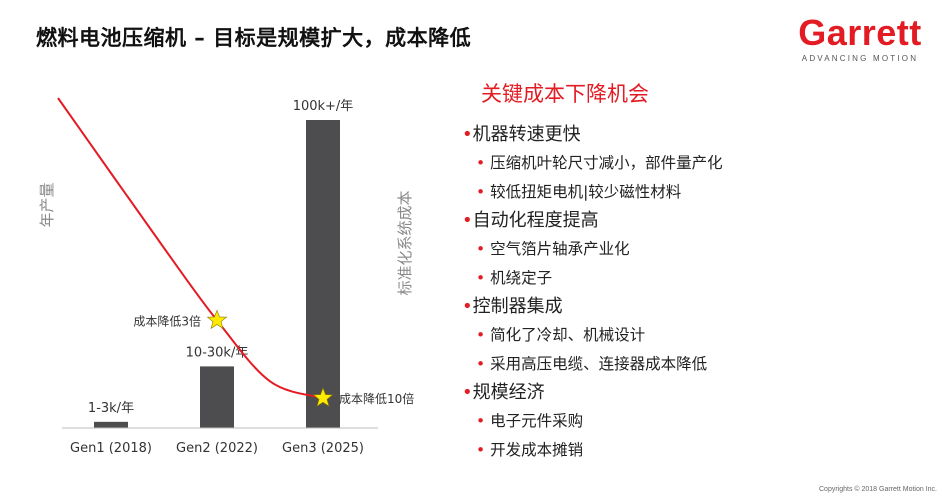 The width and height of the screenshot is (949, 499). I want to click on sub-bullet-item: • 开发成本摊销, so click(592, 450).